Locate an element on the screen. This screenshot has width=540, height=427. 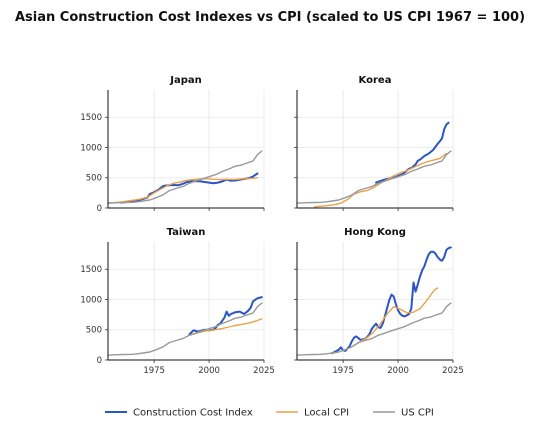
panel-title-hong-kong: Hong Kong is located at coordinates (375, 232).